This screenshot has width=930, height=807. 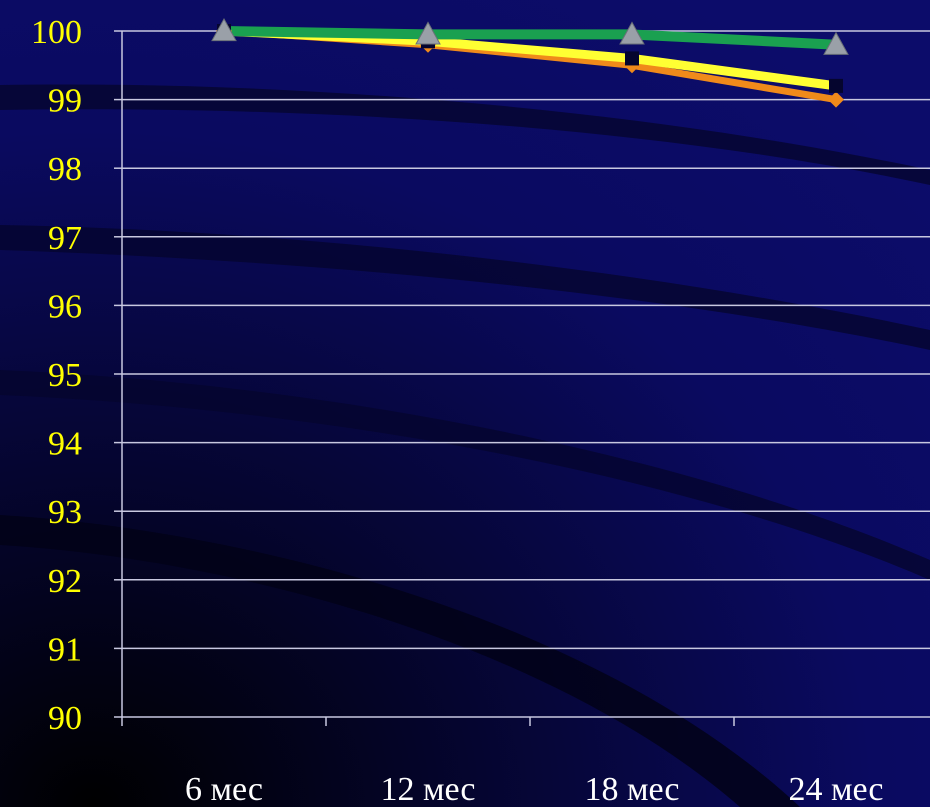 What do you see at coordinates (530, 38) in the screenshot?
I see `series-line` at bounding box center [530, 38].